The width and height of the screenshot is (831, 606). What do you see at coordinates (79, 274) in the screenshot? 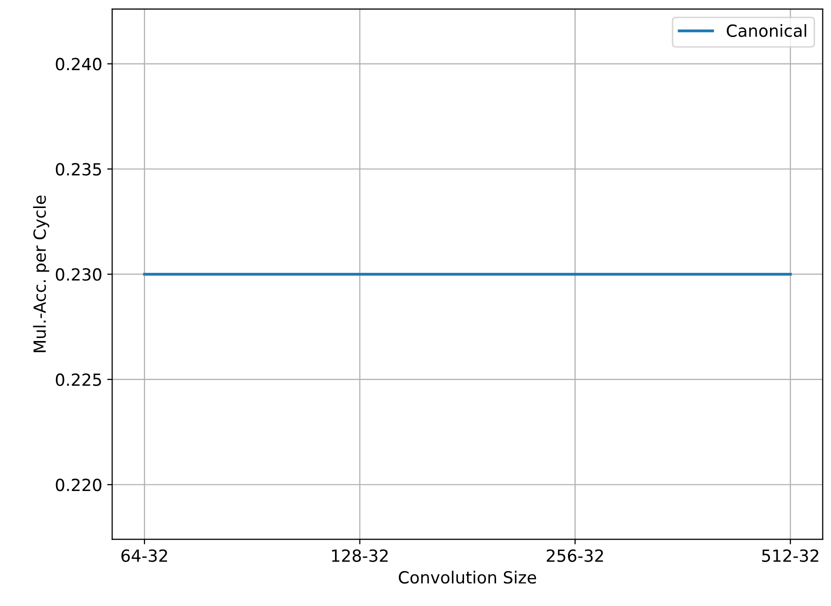
I see `y-tick-label: 0.230` at bounding box center [79, 274].